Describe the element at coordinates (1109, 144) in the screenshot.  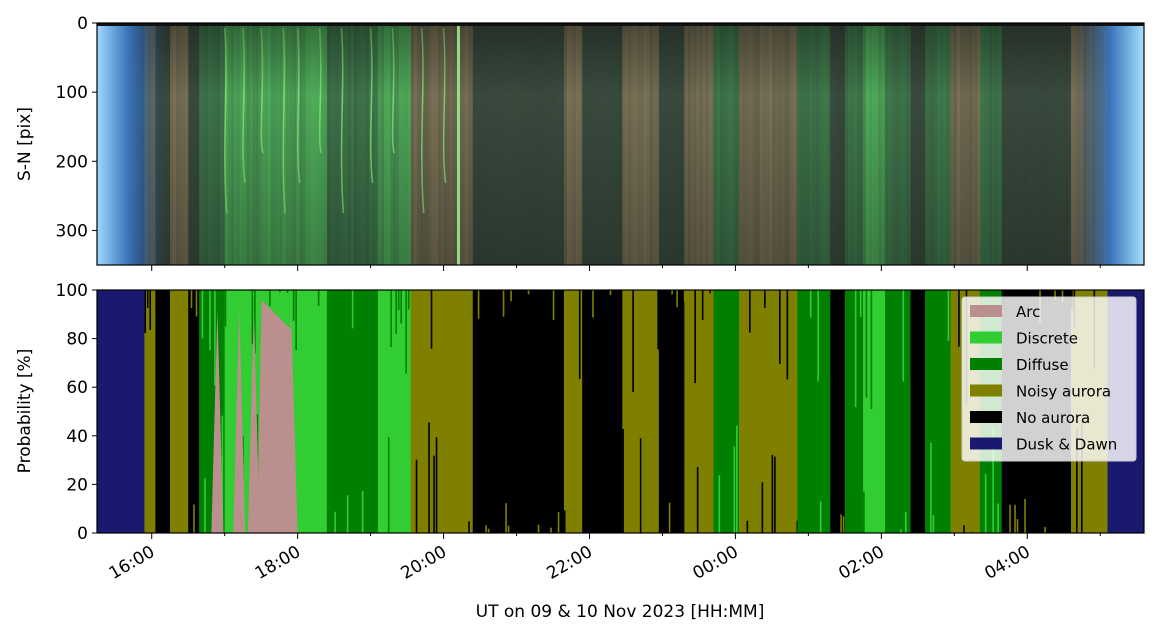
I see `keogram-dawn-glow` at that location.